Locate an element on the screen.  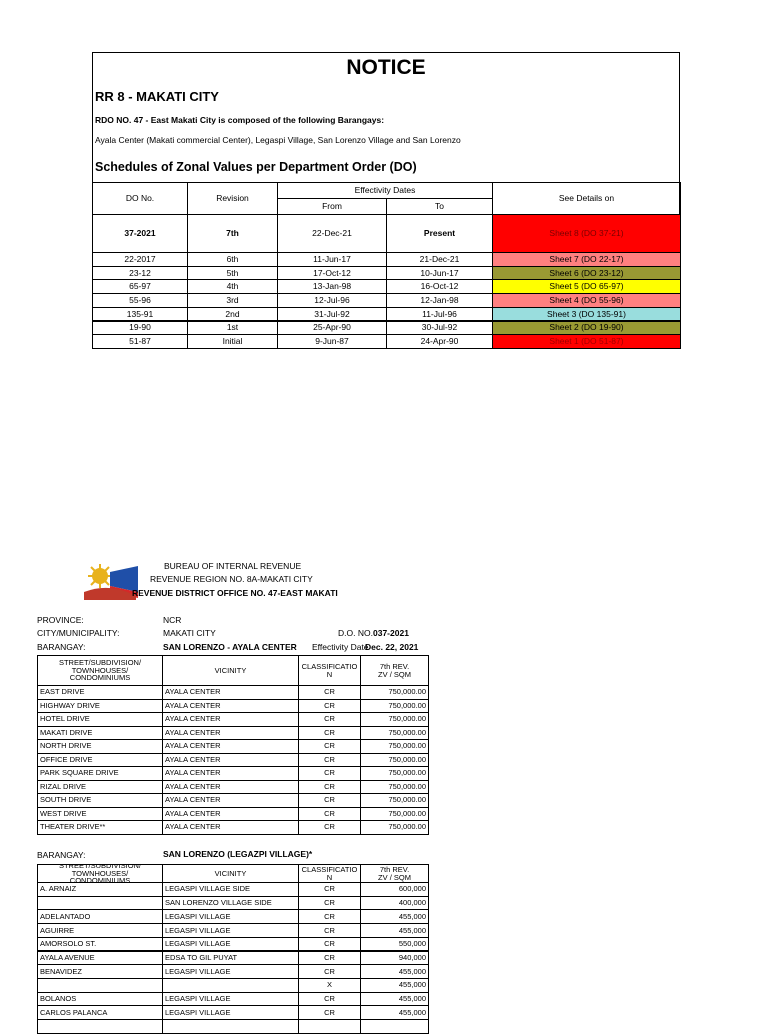
region: RR 8 - MAKATI CITY is located at coordinates (157, 96).